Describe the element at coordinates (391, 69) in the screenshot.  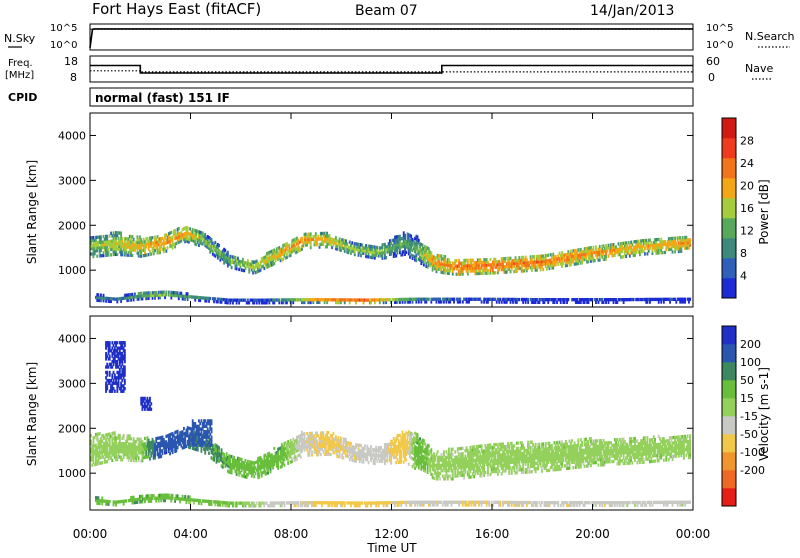
I see `frequency-frame` at that location.